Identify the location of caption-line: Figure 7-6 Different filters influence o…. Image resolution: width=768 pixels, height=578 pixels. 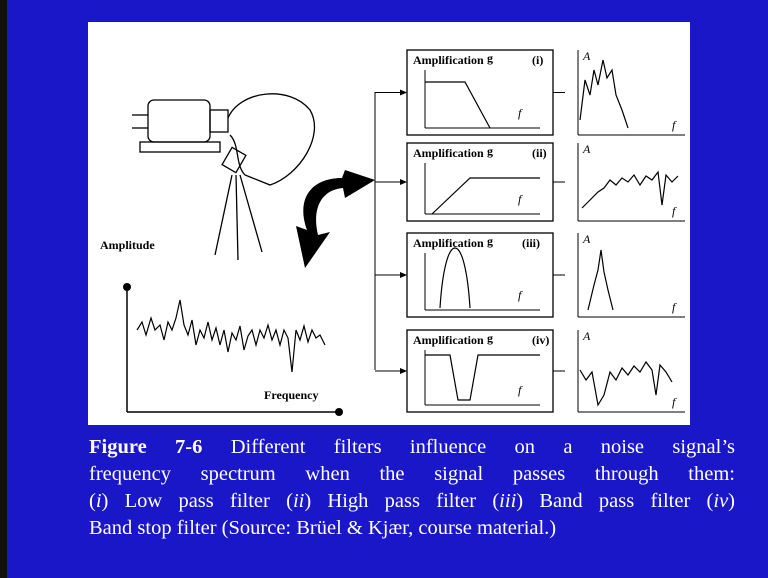
(412, 447).